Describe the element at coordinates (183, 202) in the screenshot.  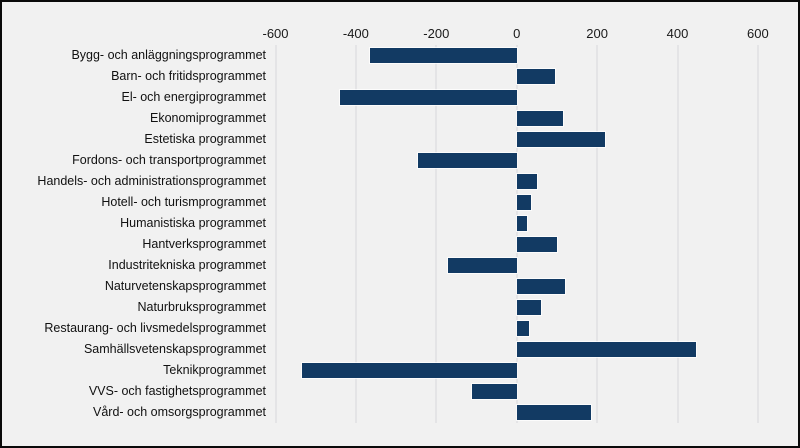
I see `category-label: Hotell- och turismprogrammet` at that location.